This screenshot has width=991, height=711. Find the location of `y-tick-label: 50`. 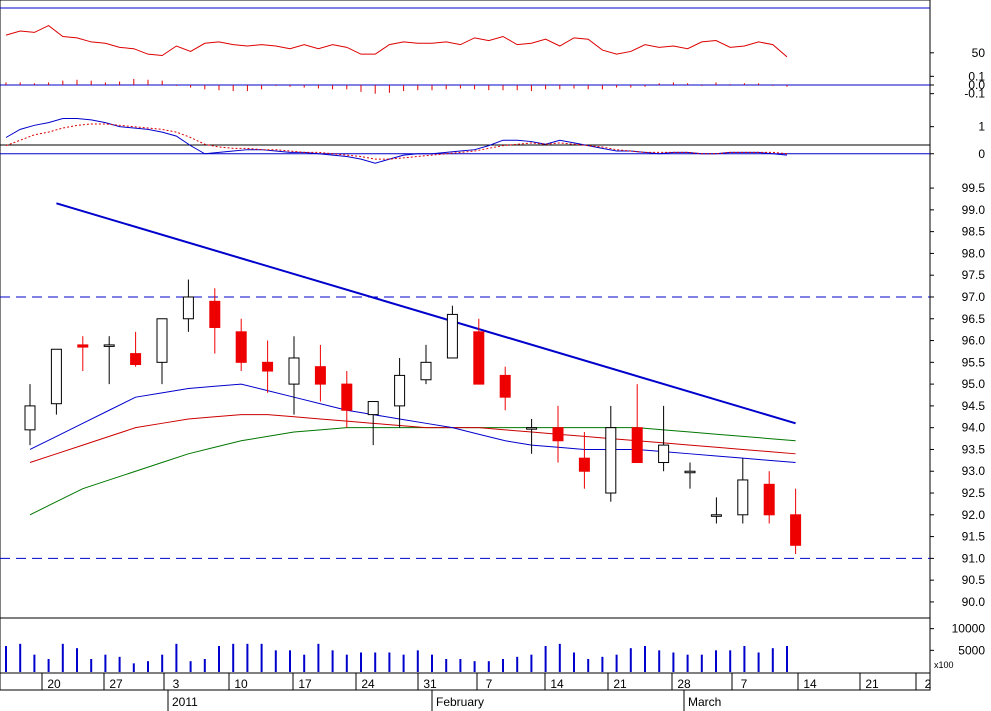

y-tick-label: 50 is located at coordinates (979, 53).